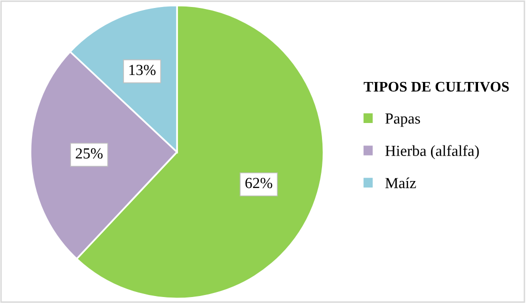 The image size is (526, 303). I want to click on legend-title: TIPOS DE CULTIVOS, so click(436, 87).